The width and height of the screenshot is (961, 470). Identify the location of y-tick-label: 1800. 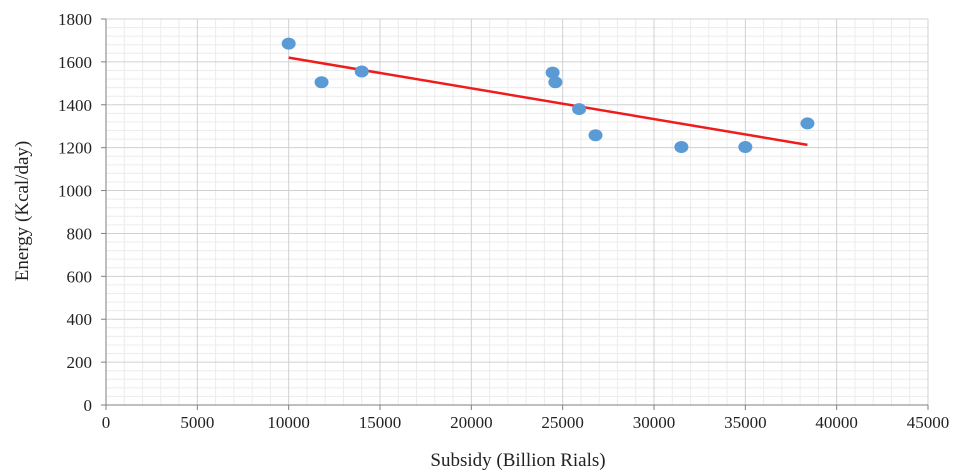
(75, 19).